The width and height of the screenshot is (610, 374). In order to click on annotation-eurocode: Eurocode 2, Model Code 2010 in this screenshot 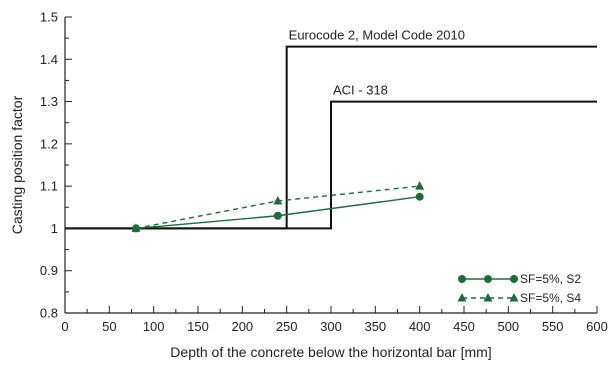, I will do `click(377, 35)`.